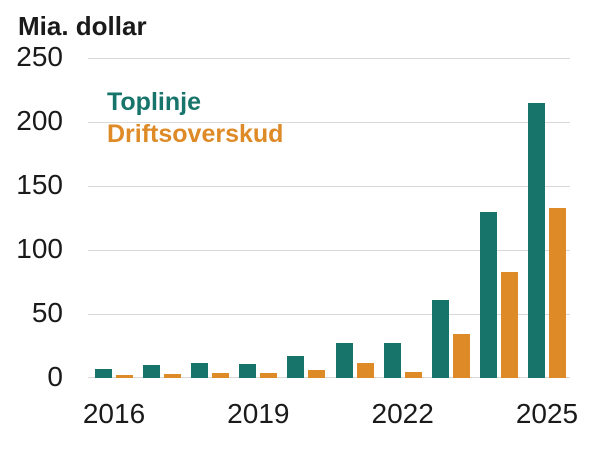 This screenshot has height=449, width=600. What do you see at coordinates (47, 312) in the screenshot?
I see `y-tick-label-50: 50` at bounding box center [47, 312].